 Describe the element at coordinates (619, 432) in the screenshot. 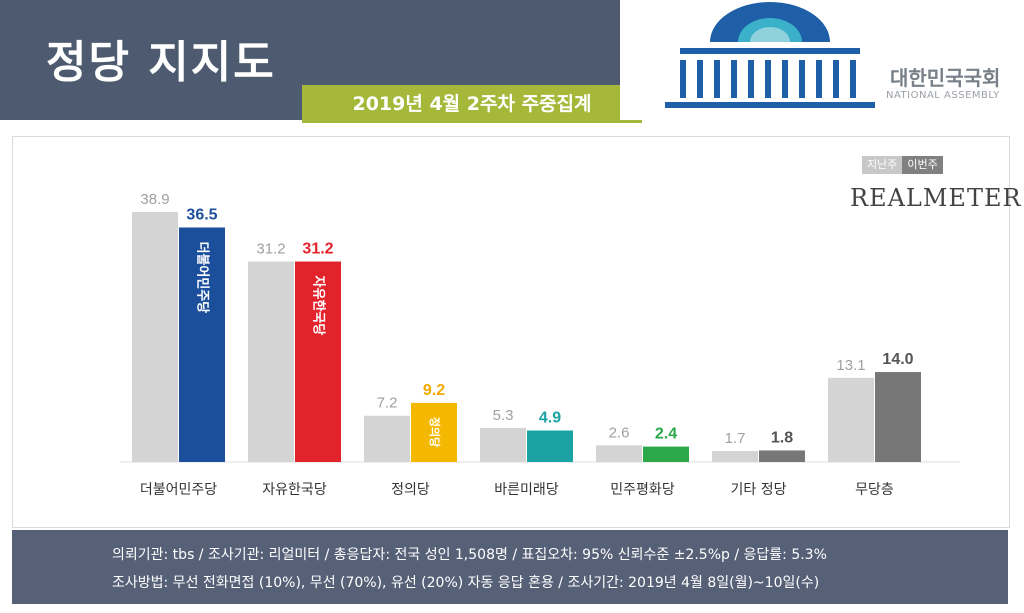

I see `value-label-prev-week: 2.6` at that location.